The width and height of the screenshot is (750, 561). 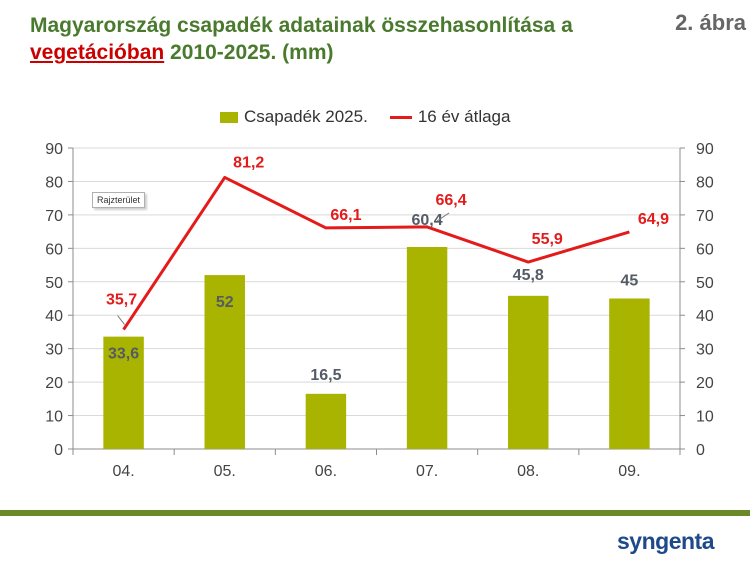 I want to click on y2-tick-label: 10, so click(x=705, y=417).